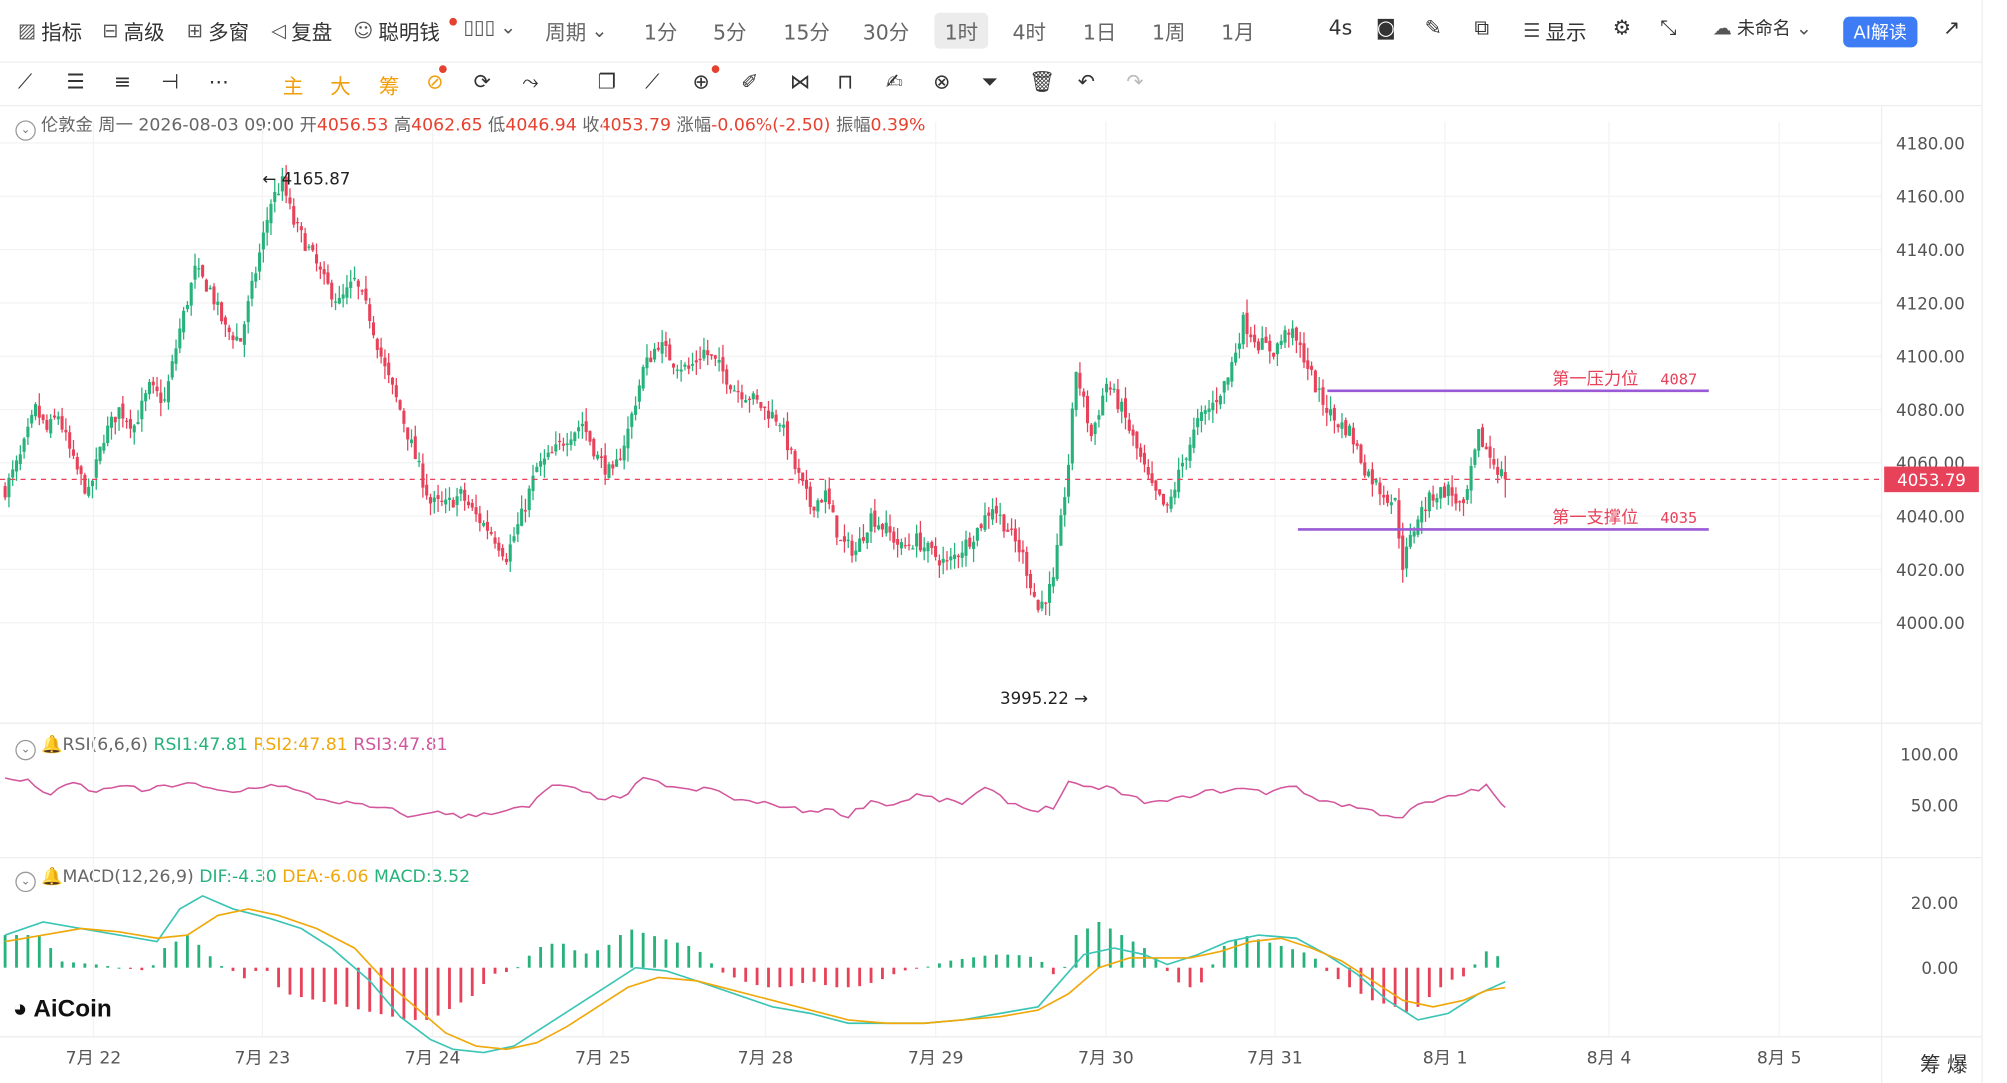  What do you see at coordinates (576, 32) in the screenshot?
I see `period-dropdown: 周期 ⌄` at bounding box center [576, 32].